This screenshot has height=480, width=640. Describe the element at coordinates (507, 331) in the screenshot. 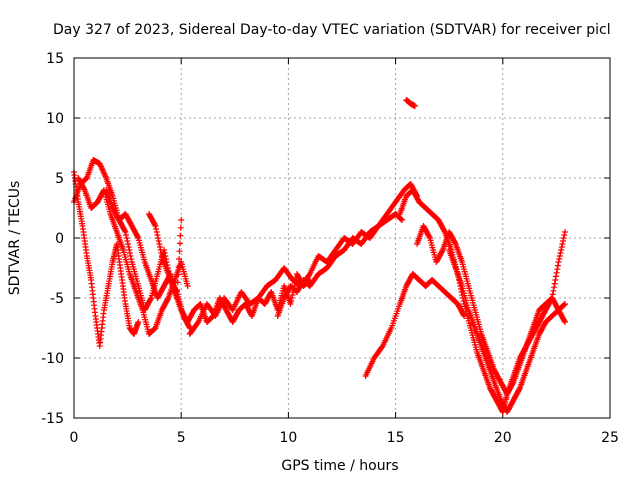

I see `series-sat-l` at that location.